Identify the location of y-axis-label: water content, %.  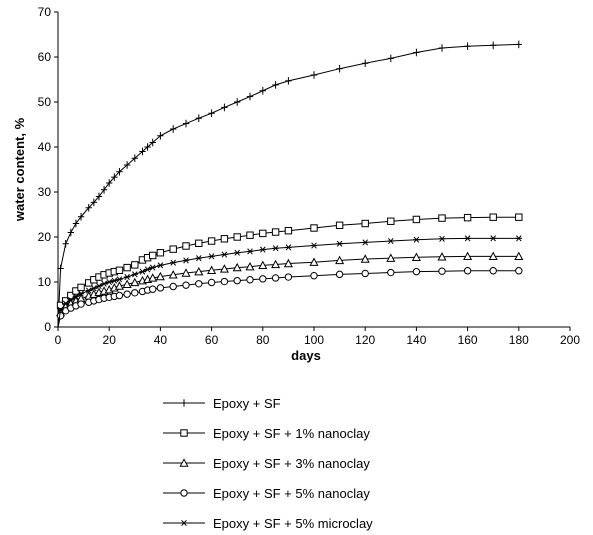
(19, 169).